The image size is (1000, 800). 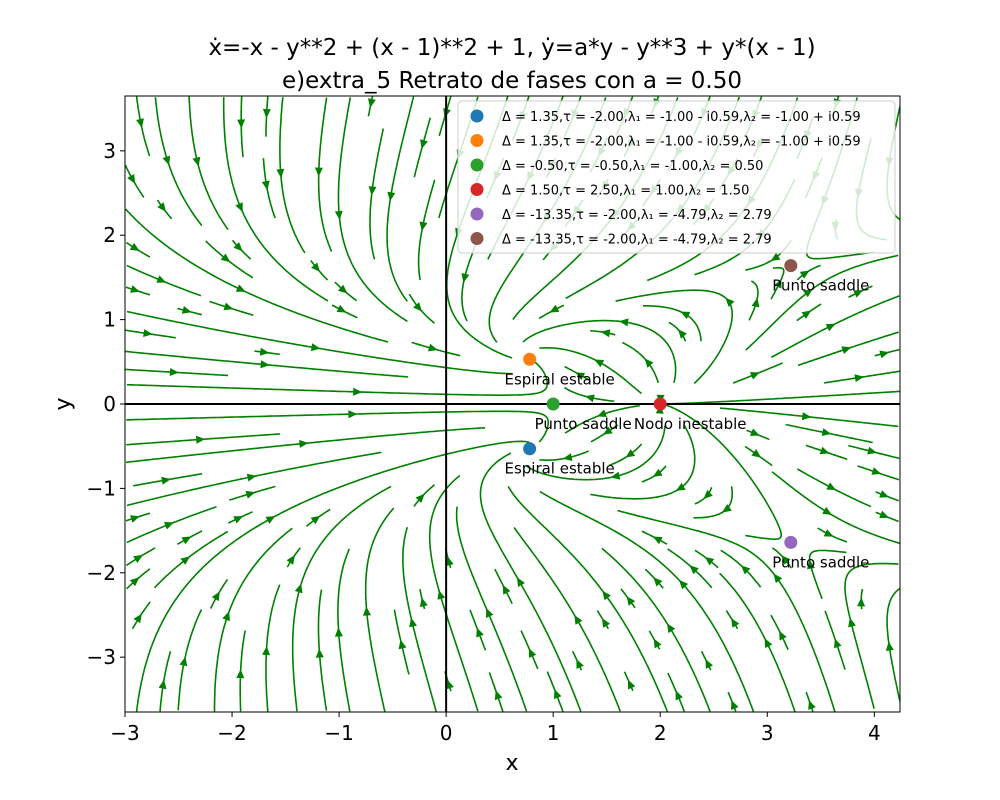 What do you see at coordinates (495, 728) in the screenshot?
I see `x-axis-ticks: −3 −2 −1 0 1 2 3 4` at bounding box center [495, 728].